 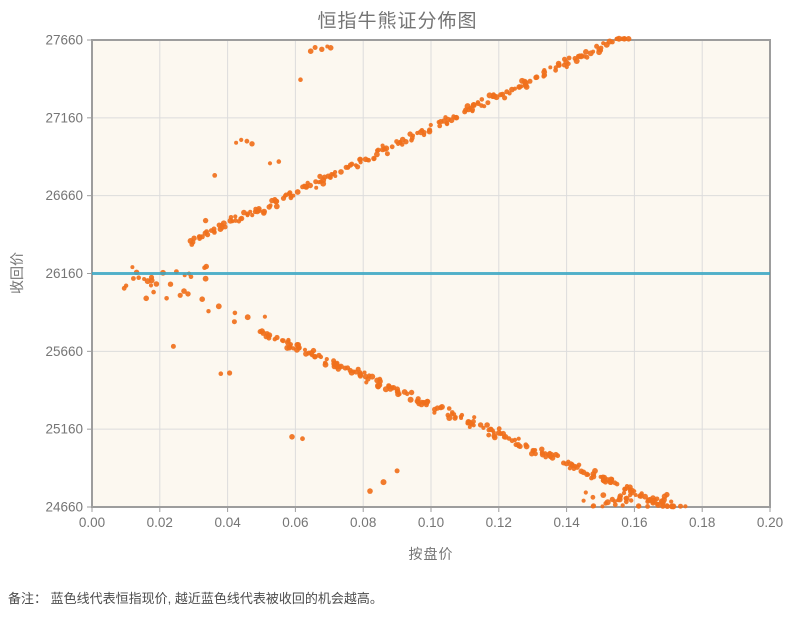 I want to click on svg-text: 25660, so click(x=64, y=351).